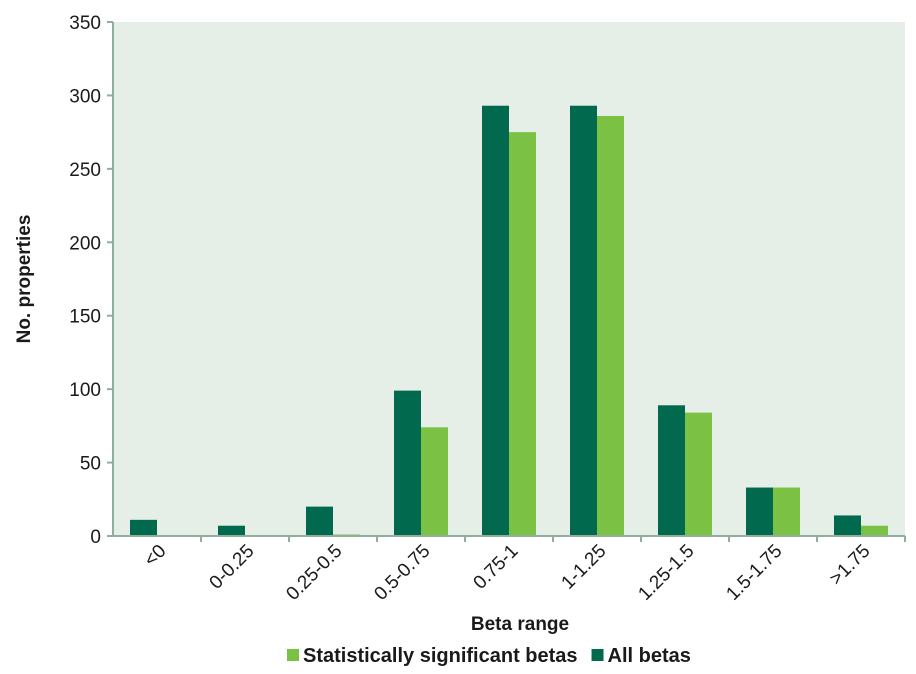 This screenshot has width=916, height=674. What do you see at coordinates (85, 317) in the screenshot?
I see `y-tick-label: 150` at bounding box center [85, 317].